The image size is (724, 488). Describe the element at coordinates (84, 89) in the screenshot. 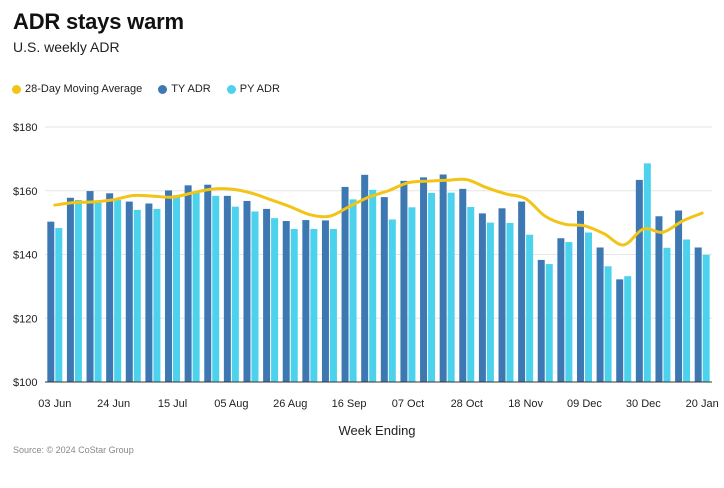

I see `legend-label-moving-average: 28-Day Moving Average` at that location.